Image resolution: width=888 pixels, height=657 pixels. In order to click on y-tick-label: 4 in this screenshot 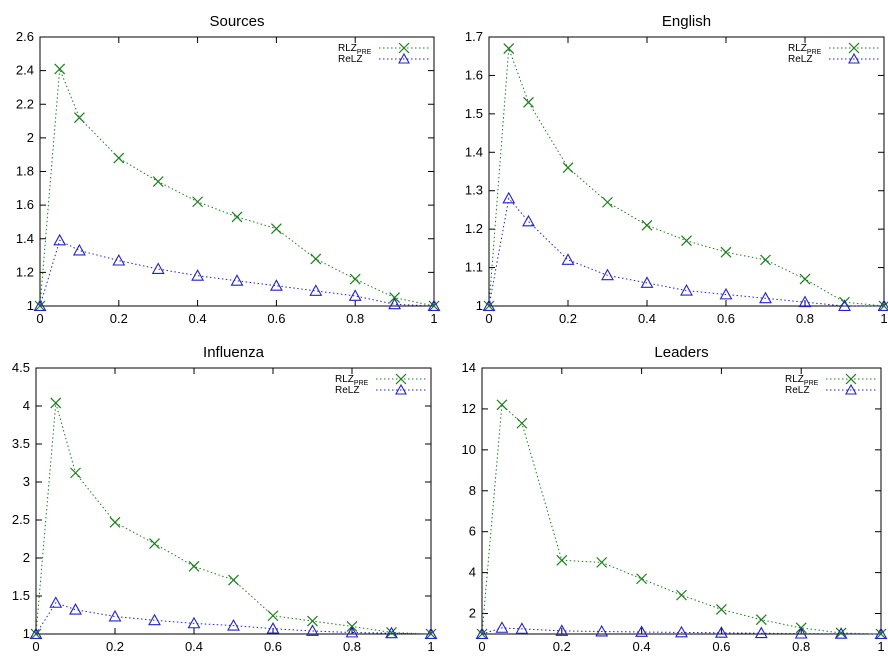, I will do `click(472, 572)`.